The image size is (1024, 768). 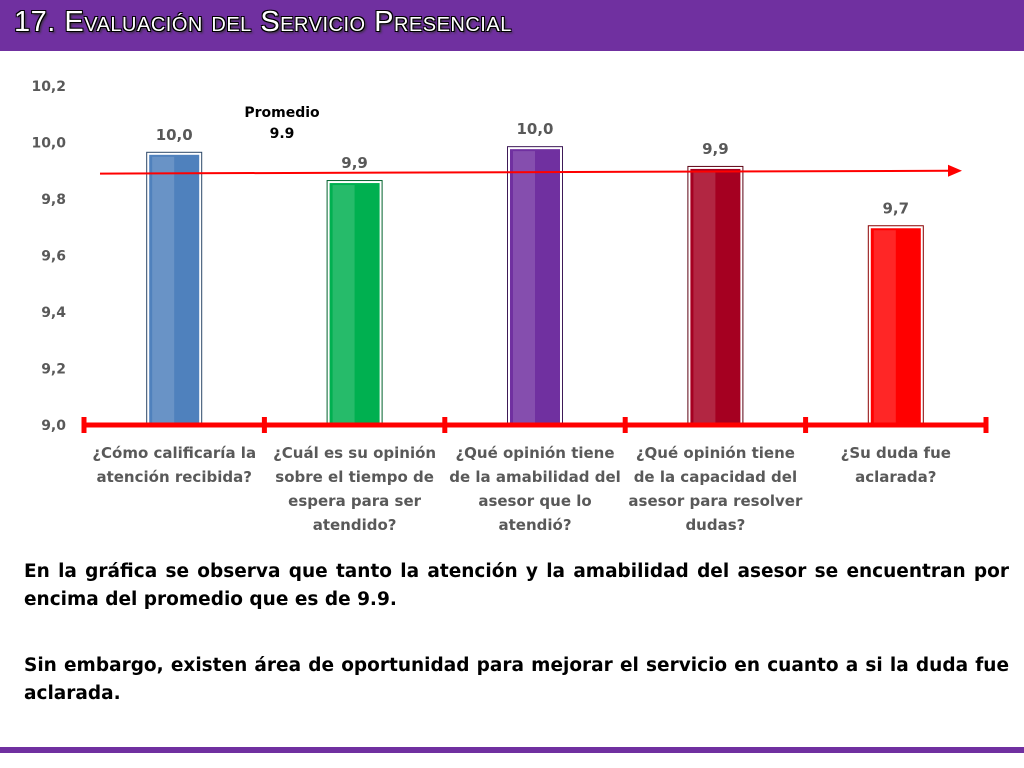 What do you see at coordinates (263, 22) in the screenshot?
I see `slide-title: 17. Evaluación del Servicio Presencial` at bounding box center [263, 22].